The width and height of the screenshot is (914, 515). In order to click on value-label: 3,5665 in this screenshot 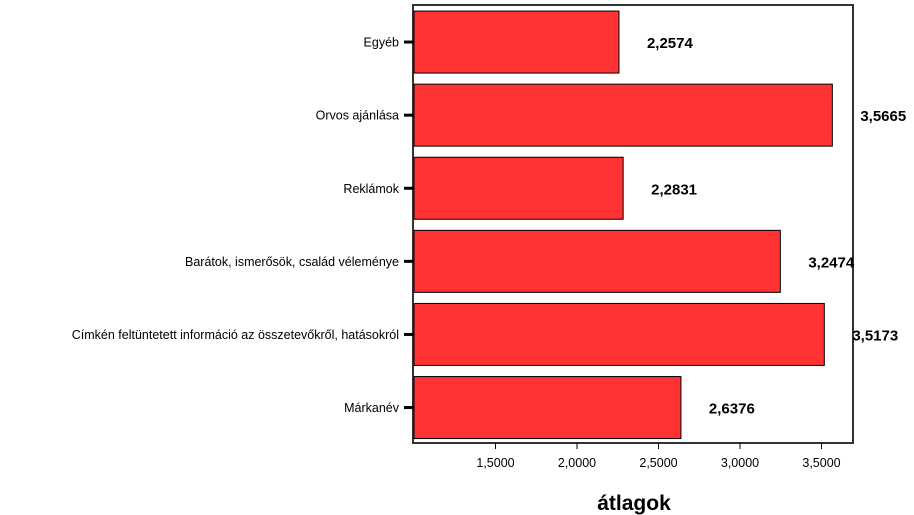, I will do `click(883, 116)`.